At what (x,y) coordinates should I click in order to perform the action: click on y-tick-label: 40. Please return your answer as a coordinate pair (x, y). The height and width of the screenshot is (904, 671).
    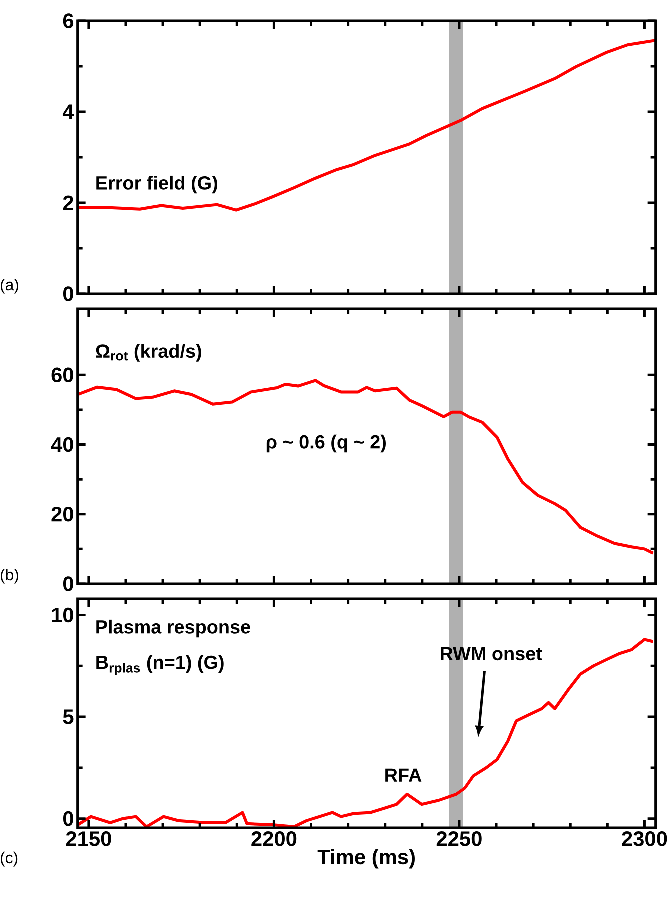
    Looking at the image, I should click on (62, 444).